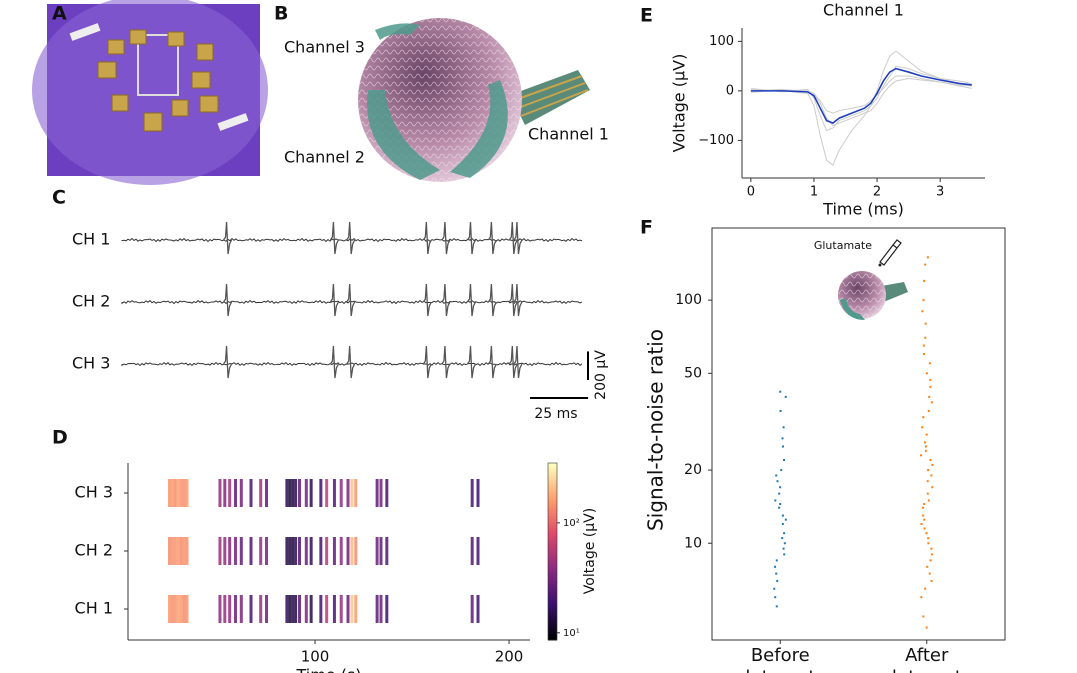  I want to click on y-tick-label: CH 2, so click(94, 550).